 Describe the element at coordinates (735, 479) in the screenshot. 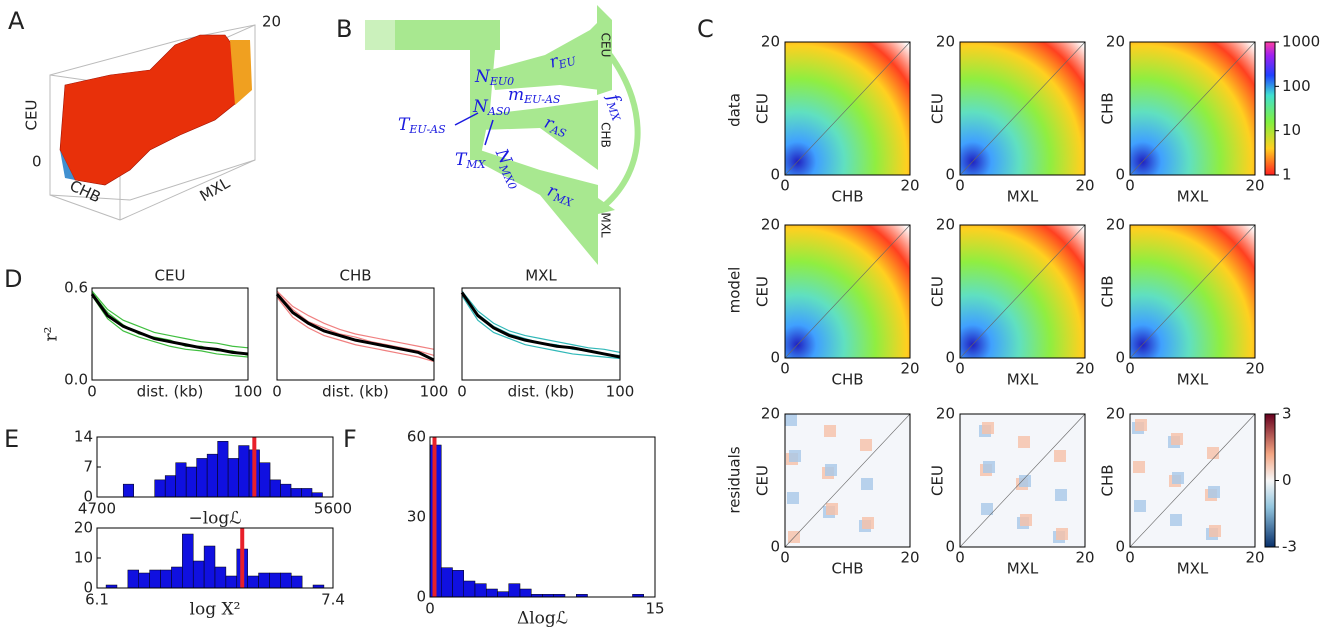

I see `row-label: residuals` at that location.